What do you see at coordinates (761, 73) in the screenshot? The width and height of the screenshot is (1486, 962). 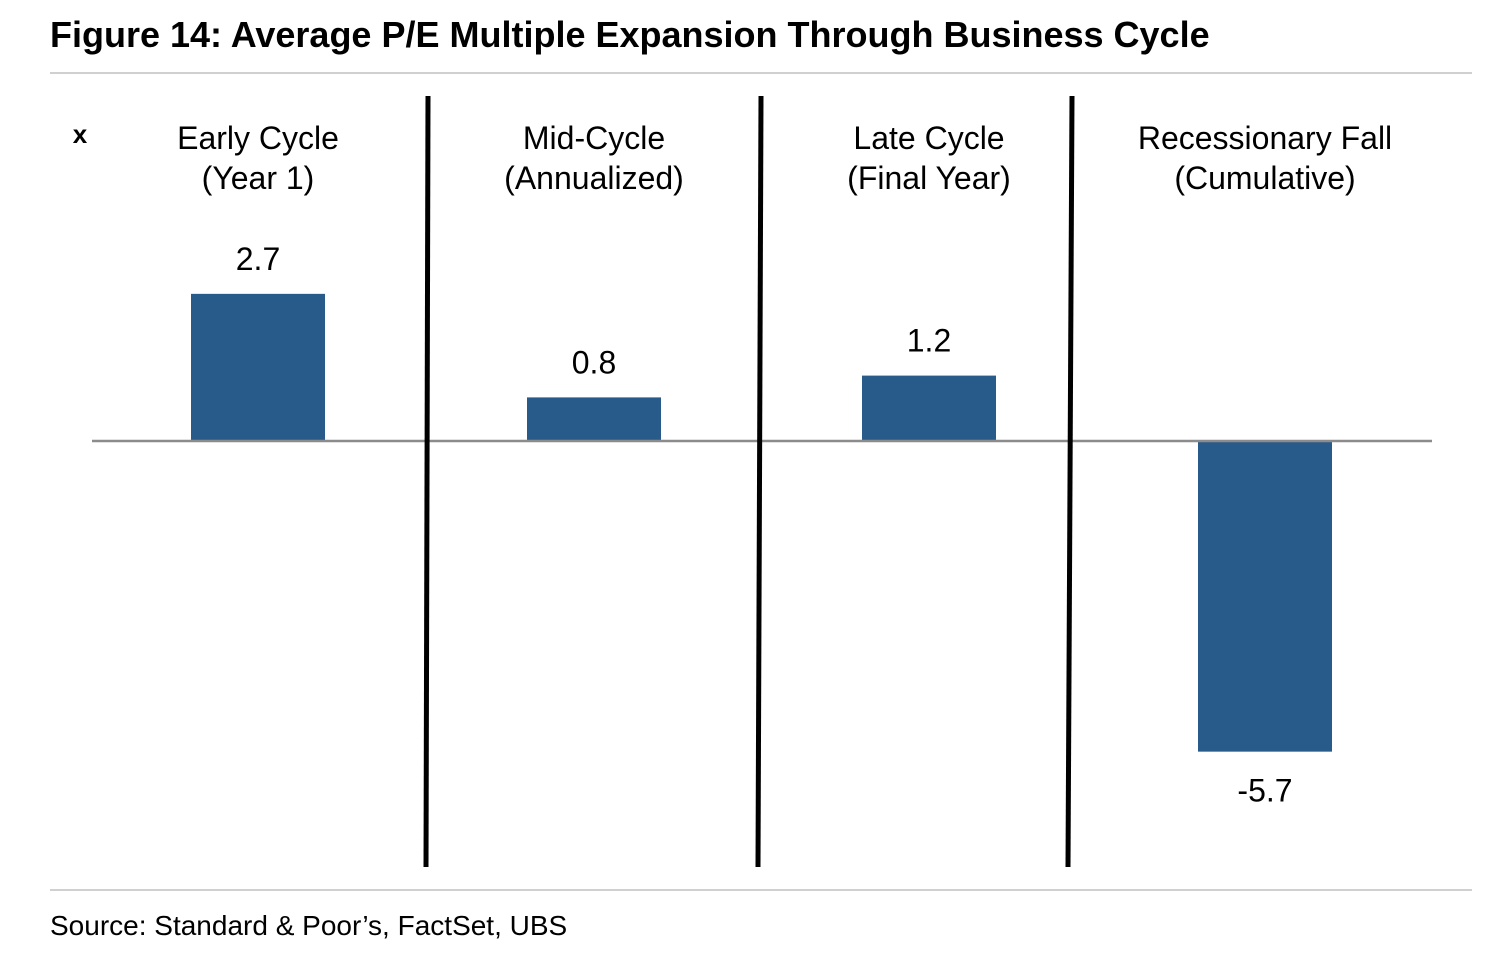 I see `title-rule` at bounding box center [761, 73].